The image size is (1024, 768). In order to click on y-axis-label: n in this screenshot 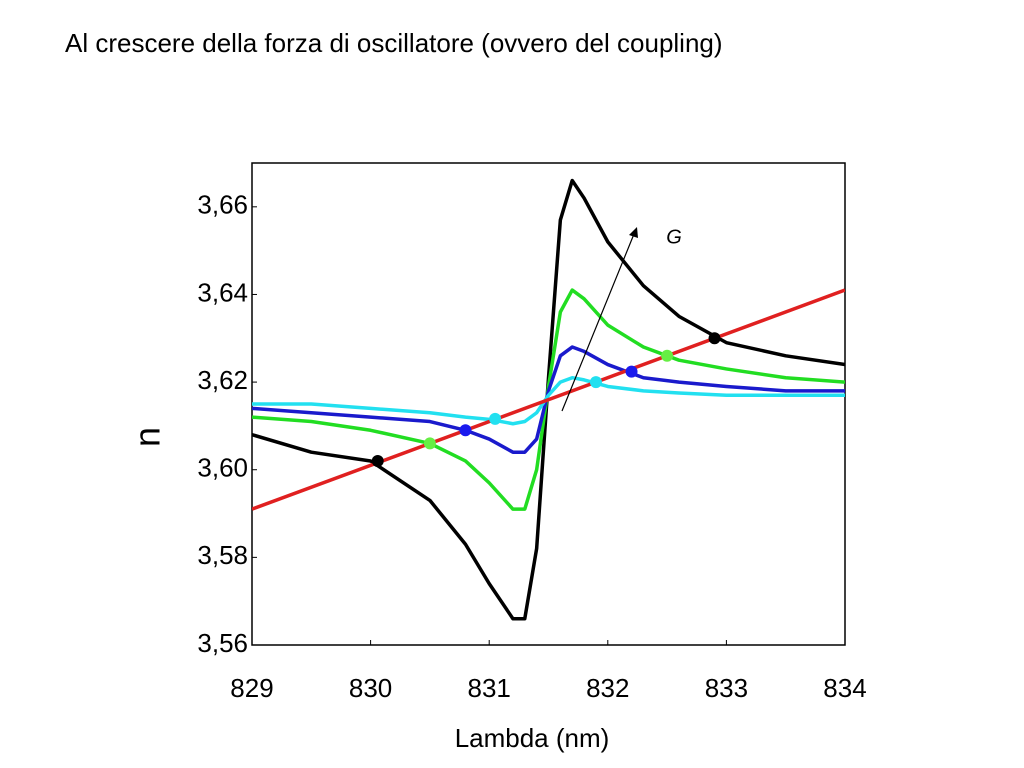, I will do `click(147, 437)`.